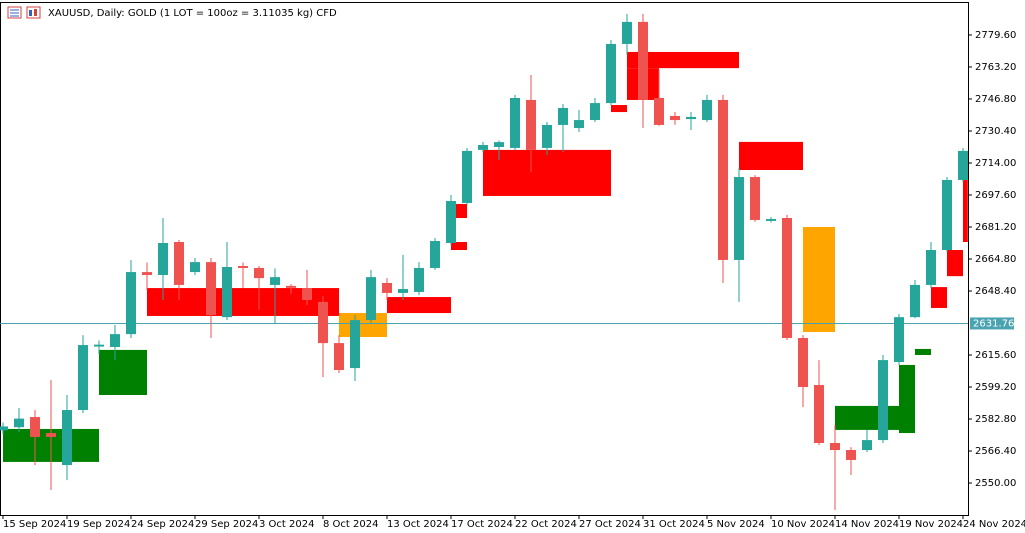  What do you see at coordinates (418, 524) in the screenshot?
I see `x-tick-label: 13 Oct 2024` at bounding box center [418, 524].